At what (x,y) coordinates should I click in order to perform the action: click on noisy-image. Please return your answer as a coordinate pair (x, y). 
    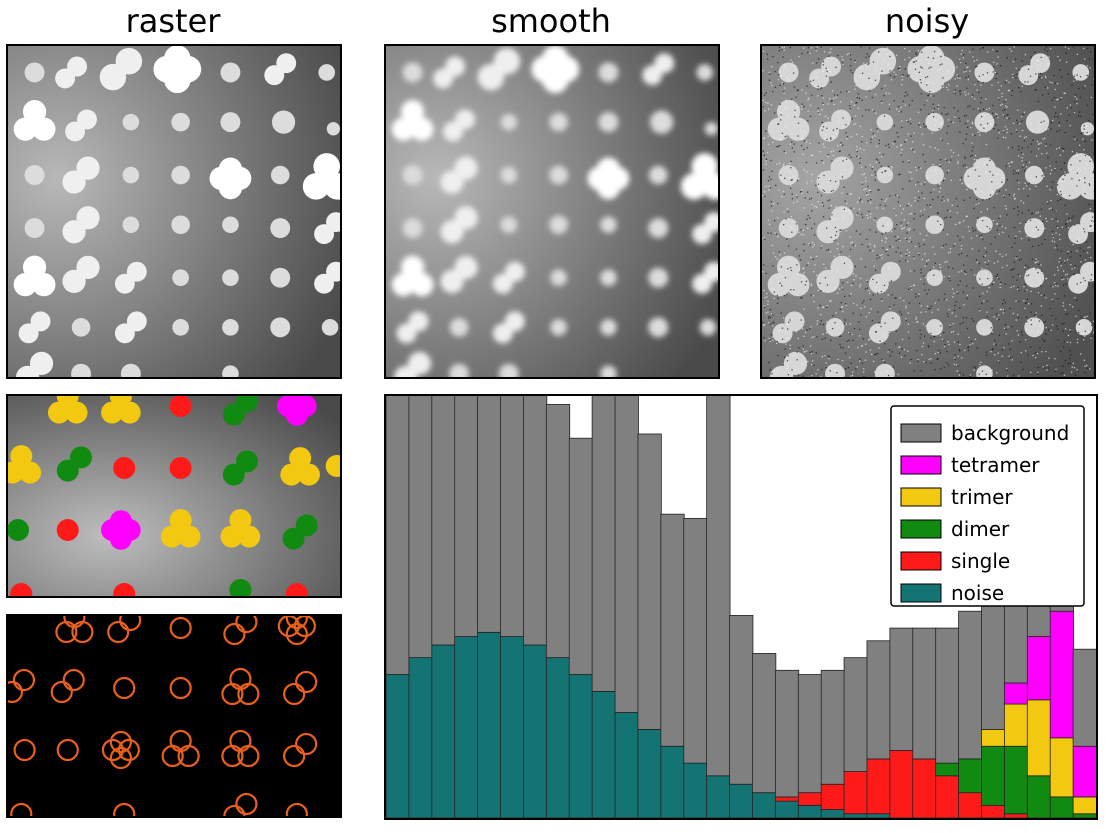
    Looking at the image, I should click on (928, 211).